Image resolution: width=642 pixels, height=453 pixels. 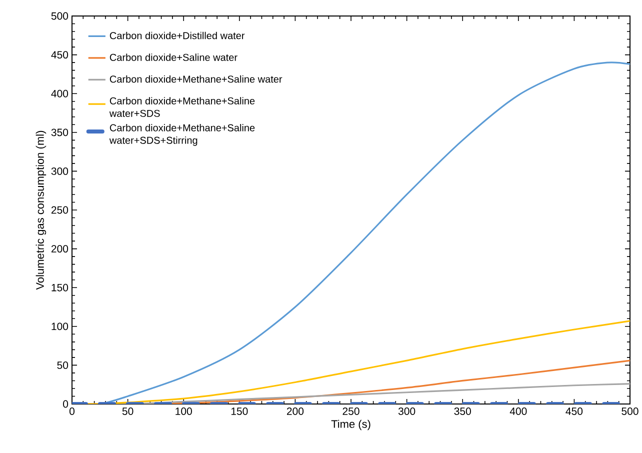 I want to click on y-tick-label: 400, so click(x=59, y=94).